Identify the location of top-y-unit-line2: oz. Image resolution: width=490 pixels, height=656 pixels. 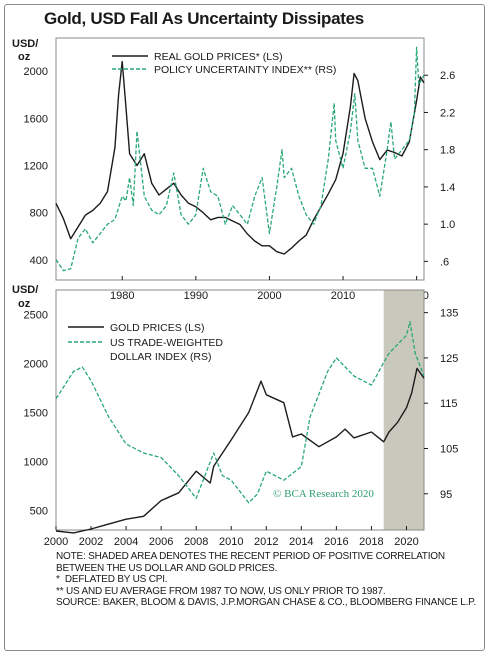
(24, 57).